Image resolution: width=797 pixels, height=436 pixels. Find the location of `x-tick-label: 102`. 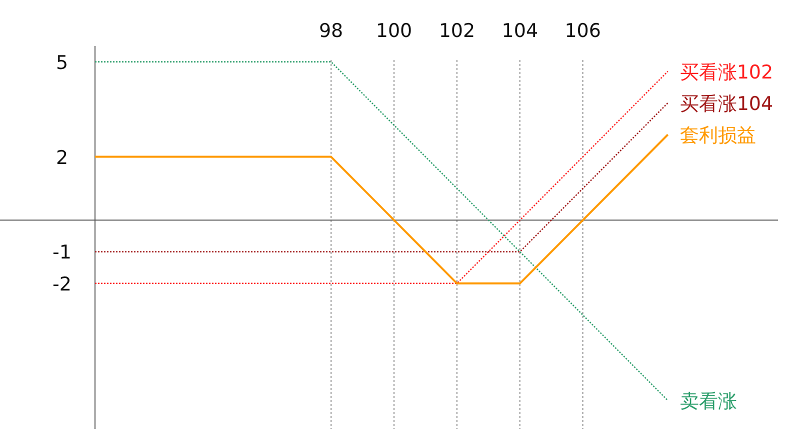

x-tick-label: 102 is located at coordinates (457, 31).